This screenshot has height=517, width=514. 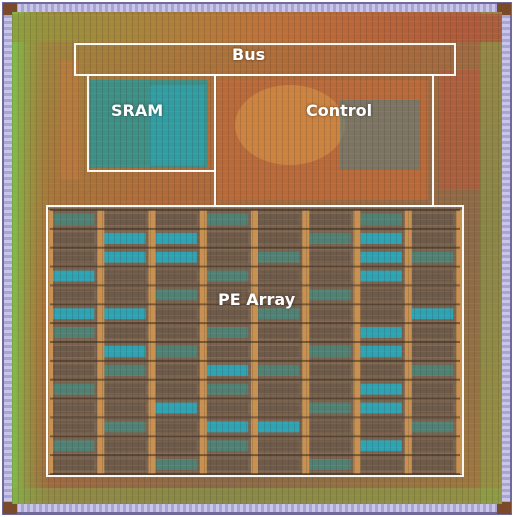 I want to click on bus-label: Bus, so click(x=249, y=54).